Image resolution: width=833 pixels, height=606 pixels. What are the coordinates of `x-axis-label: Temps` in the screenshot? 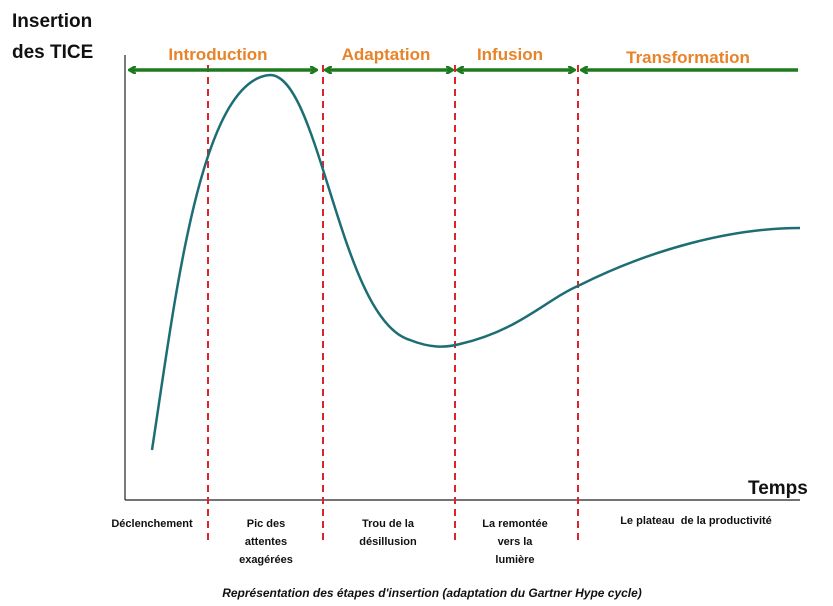 It's located at (778, 488).